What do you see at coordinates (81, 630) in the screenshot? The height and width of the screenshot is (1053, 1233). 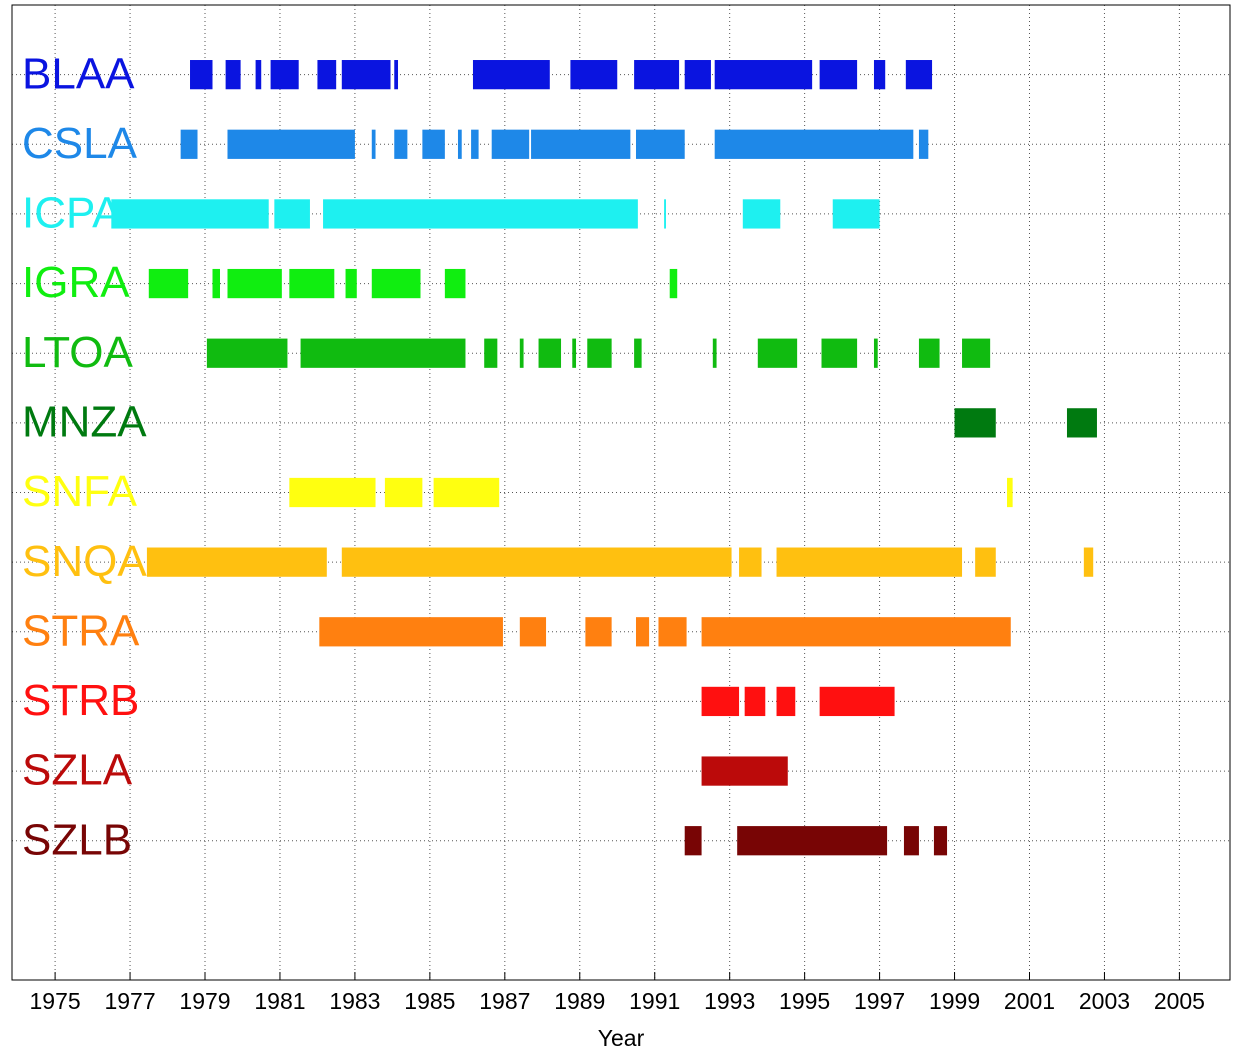 I see `station-label: STRA` at bounding box center [81, 630].